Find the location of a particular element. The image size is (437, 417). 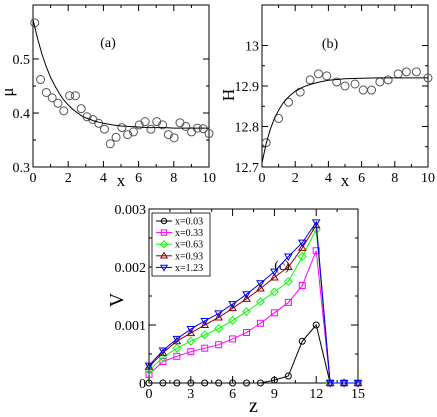

x-tick-label: 9 is located at coordinates (274, 394).